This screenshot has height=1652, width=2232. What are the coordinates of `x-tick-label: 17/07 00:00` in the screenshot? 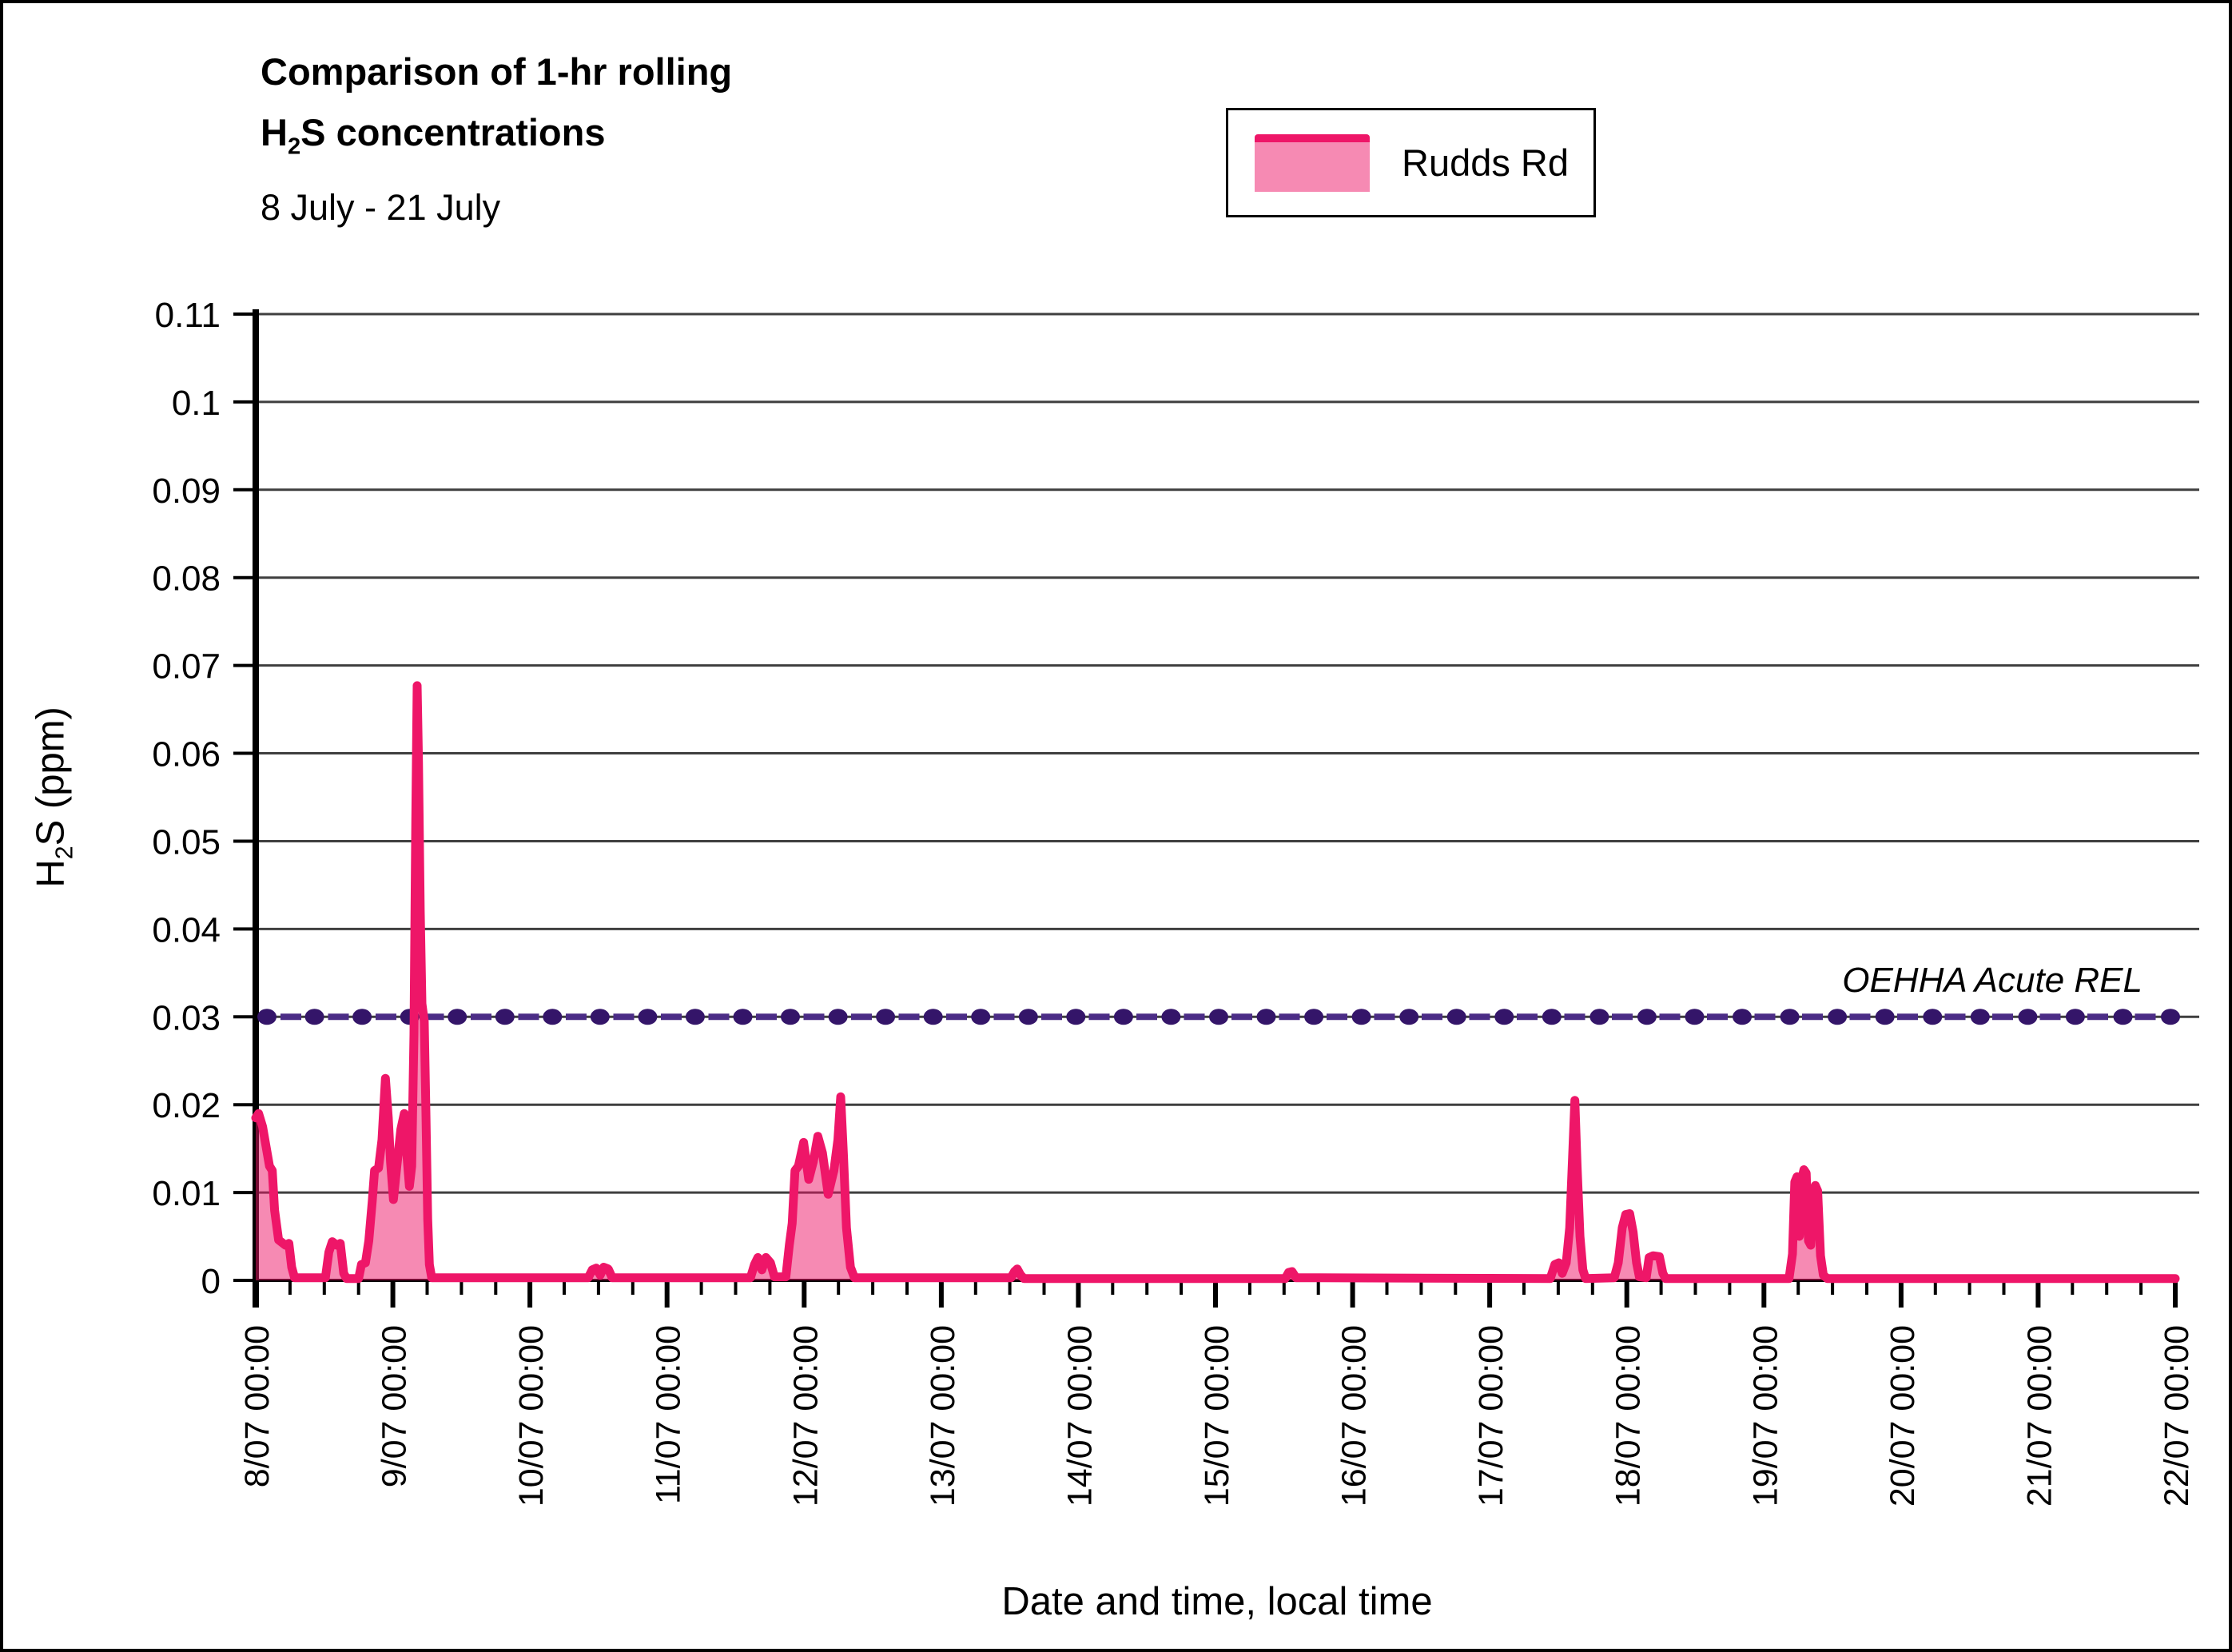 It's located at (1491, 1416).